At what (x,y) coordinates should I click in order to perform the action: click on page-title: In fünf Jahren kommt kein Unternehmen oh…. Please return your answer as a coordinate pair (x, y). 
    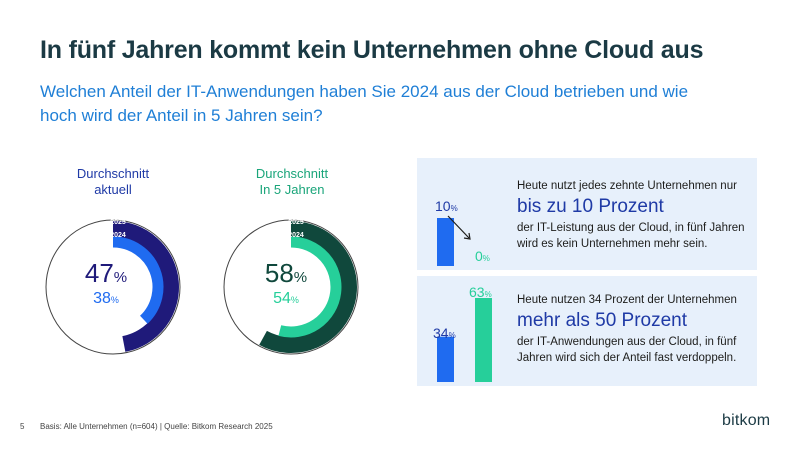
    Looking at the image, I should click on (372, 50).